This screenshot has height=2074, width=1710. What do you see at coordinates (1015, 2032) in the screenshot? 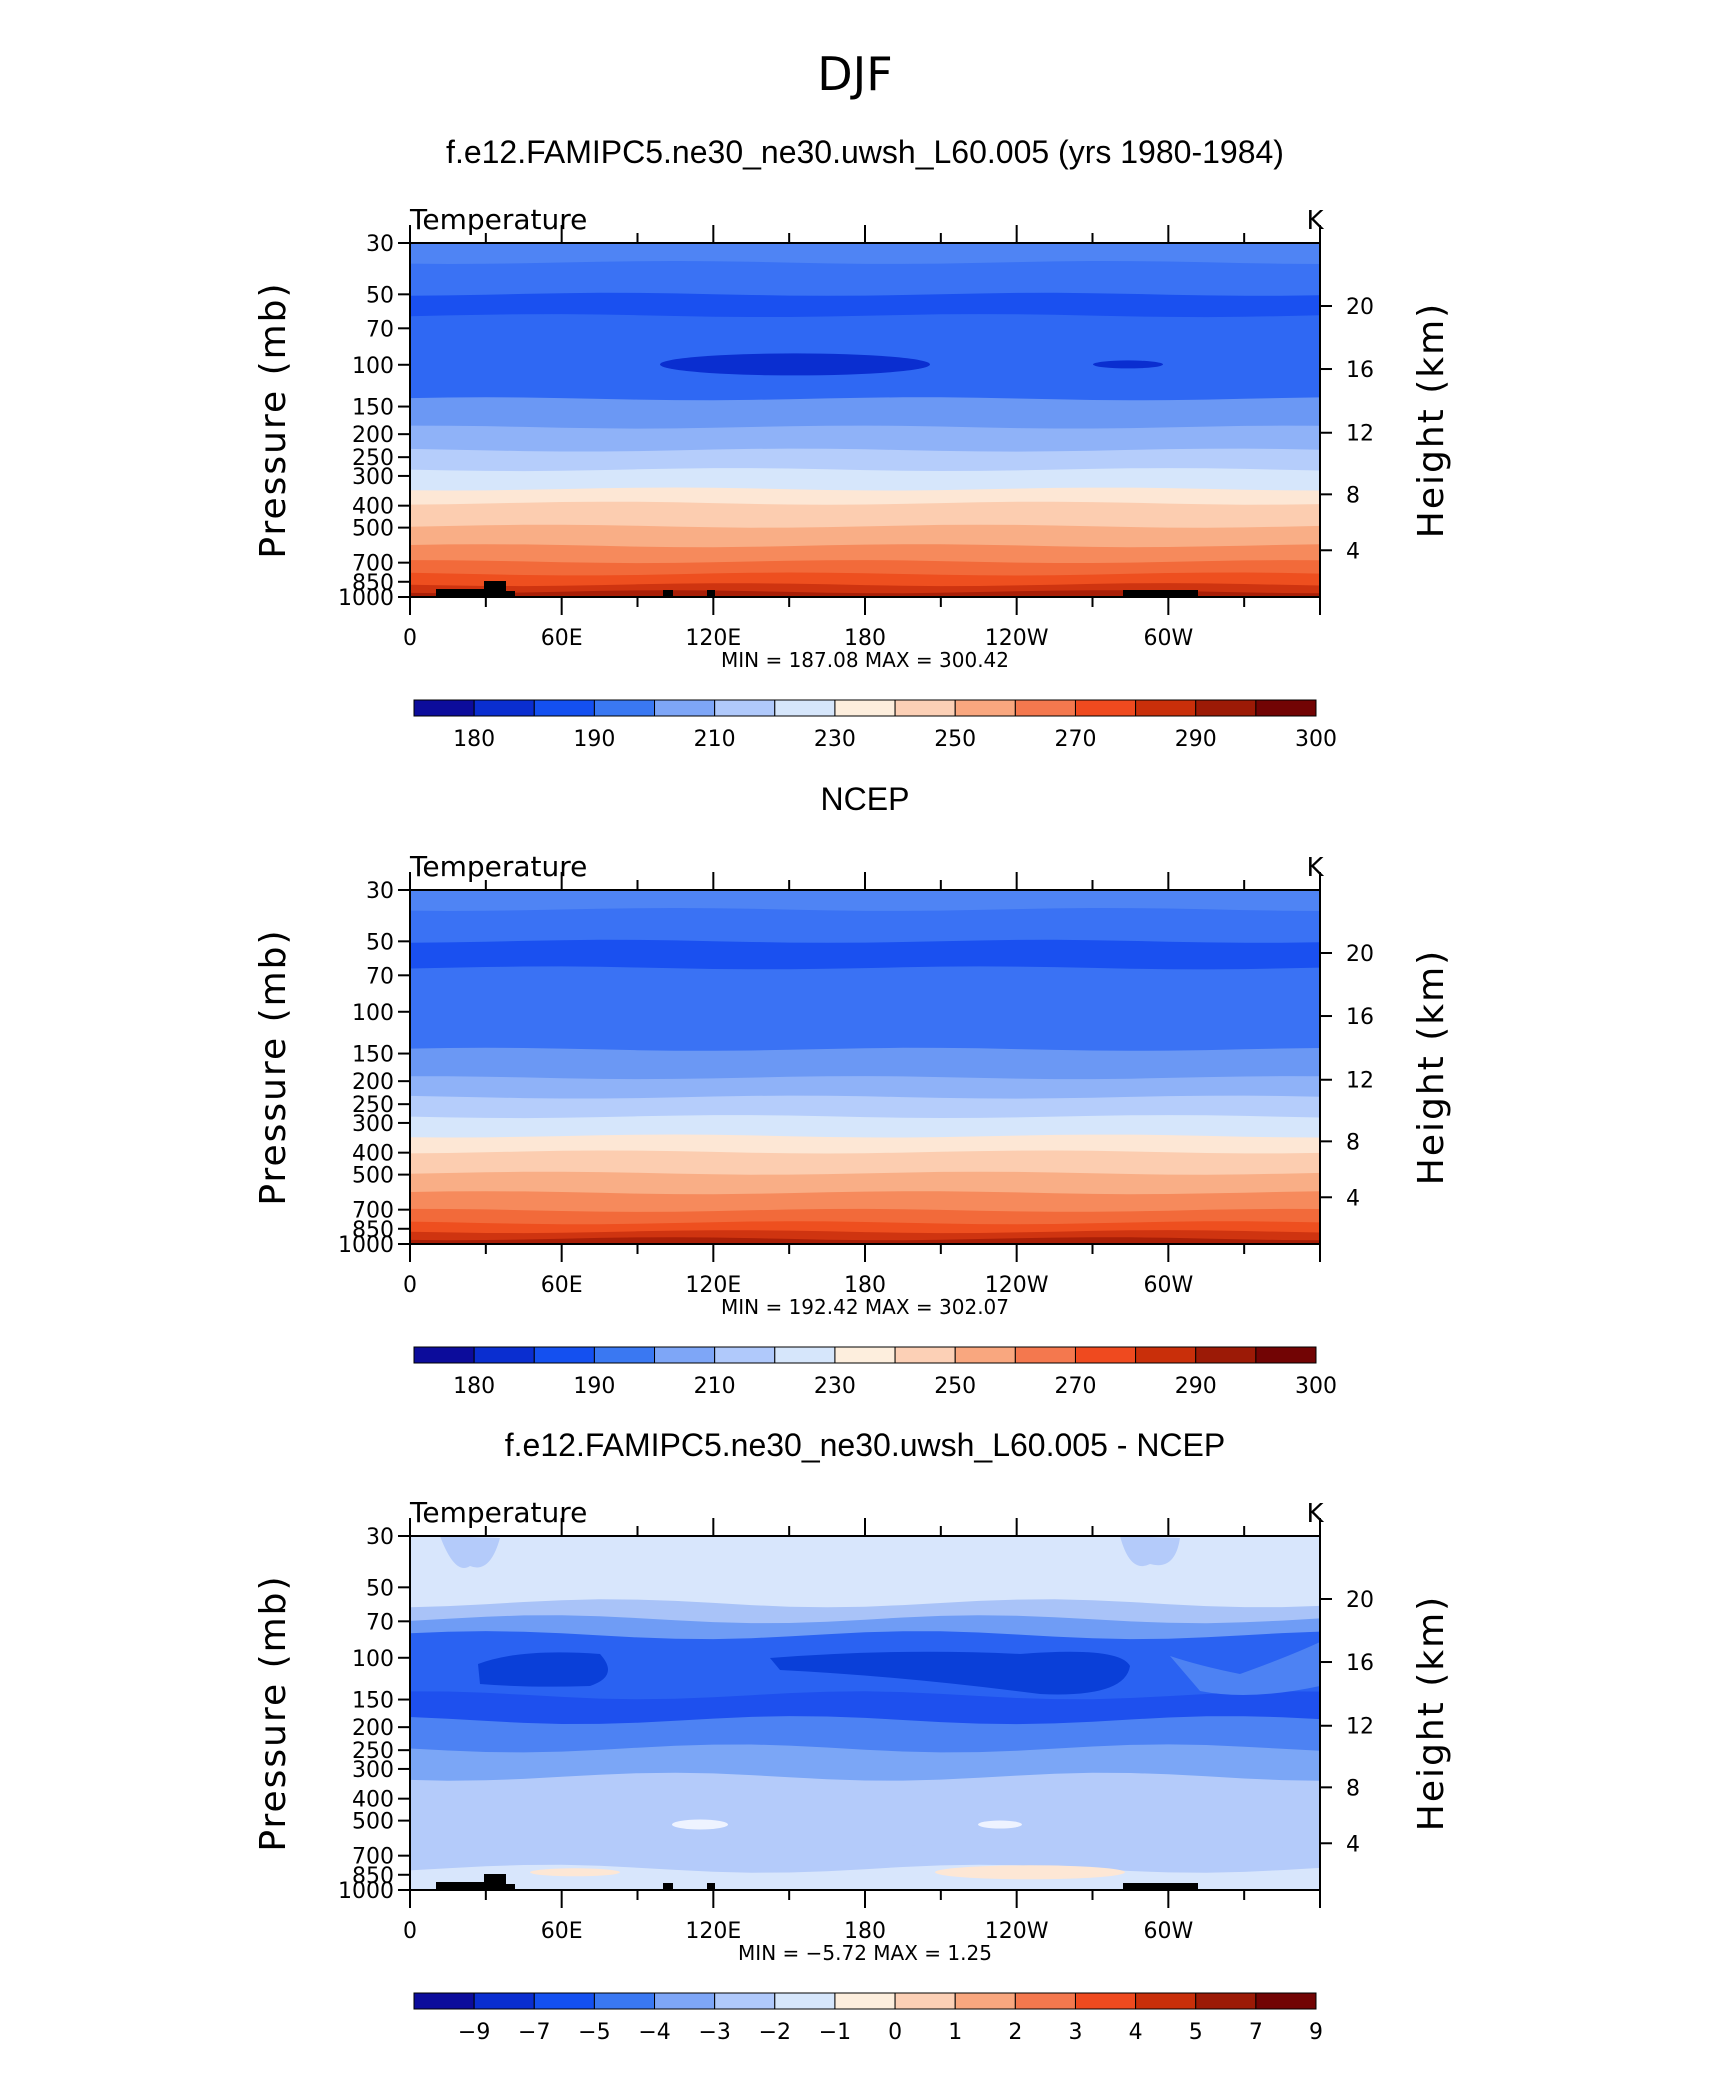
I see `colorbar-label: 2` at bounding box center [1015, 2032].